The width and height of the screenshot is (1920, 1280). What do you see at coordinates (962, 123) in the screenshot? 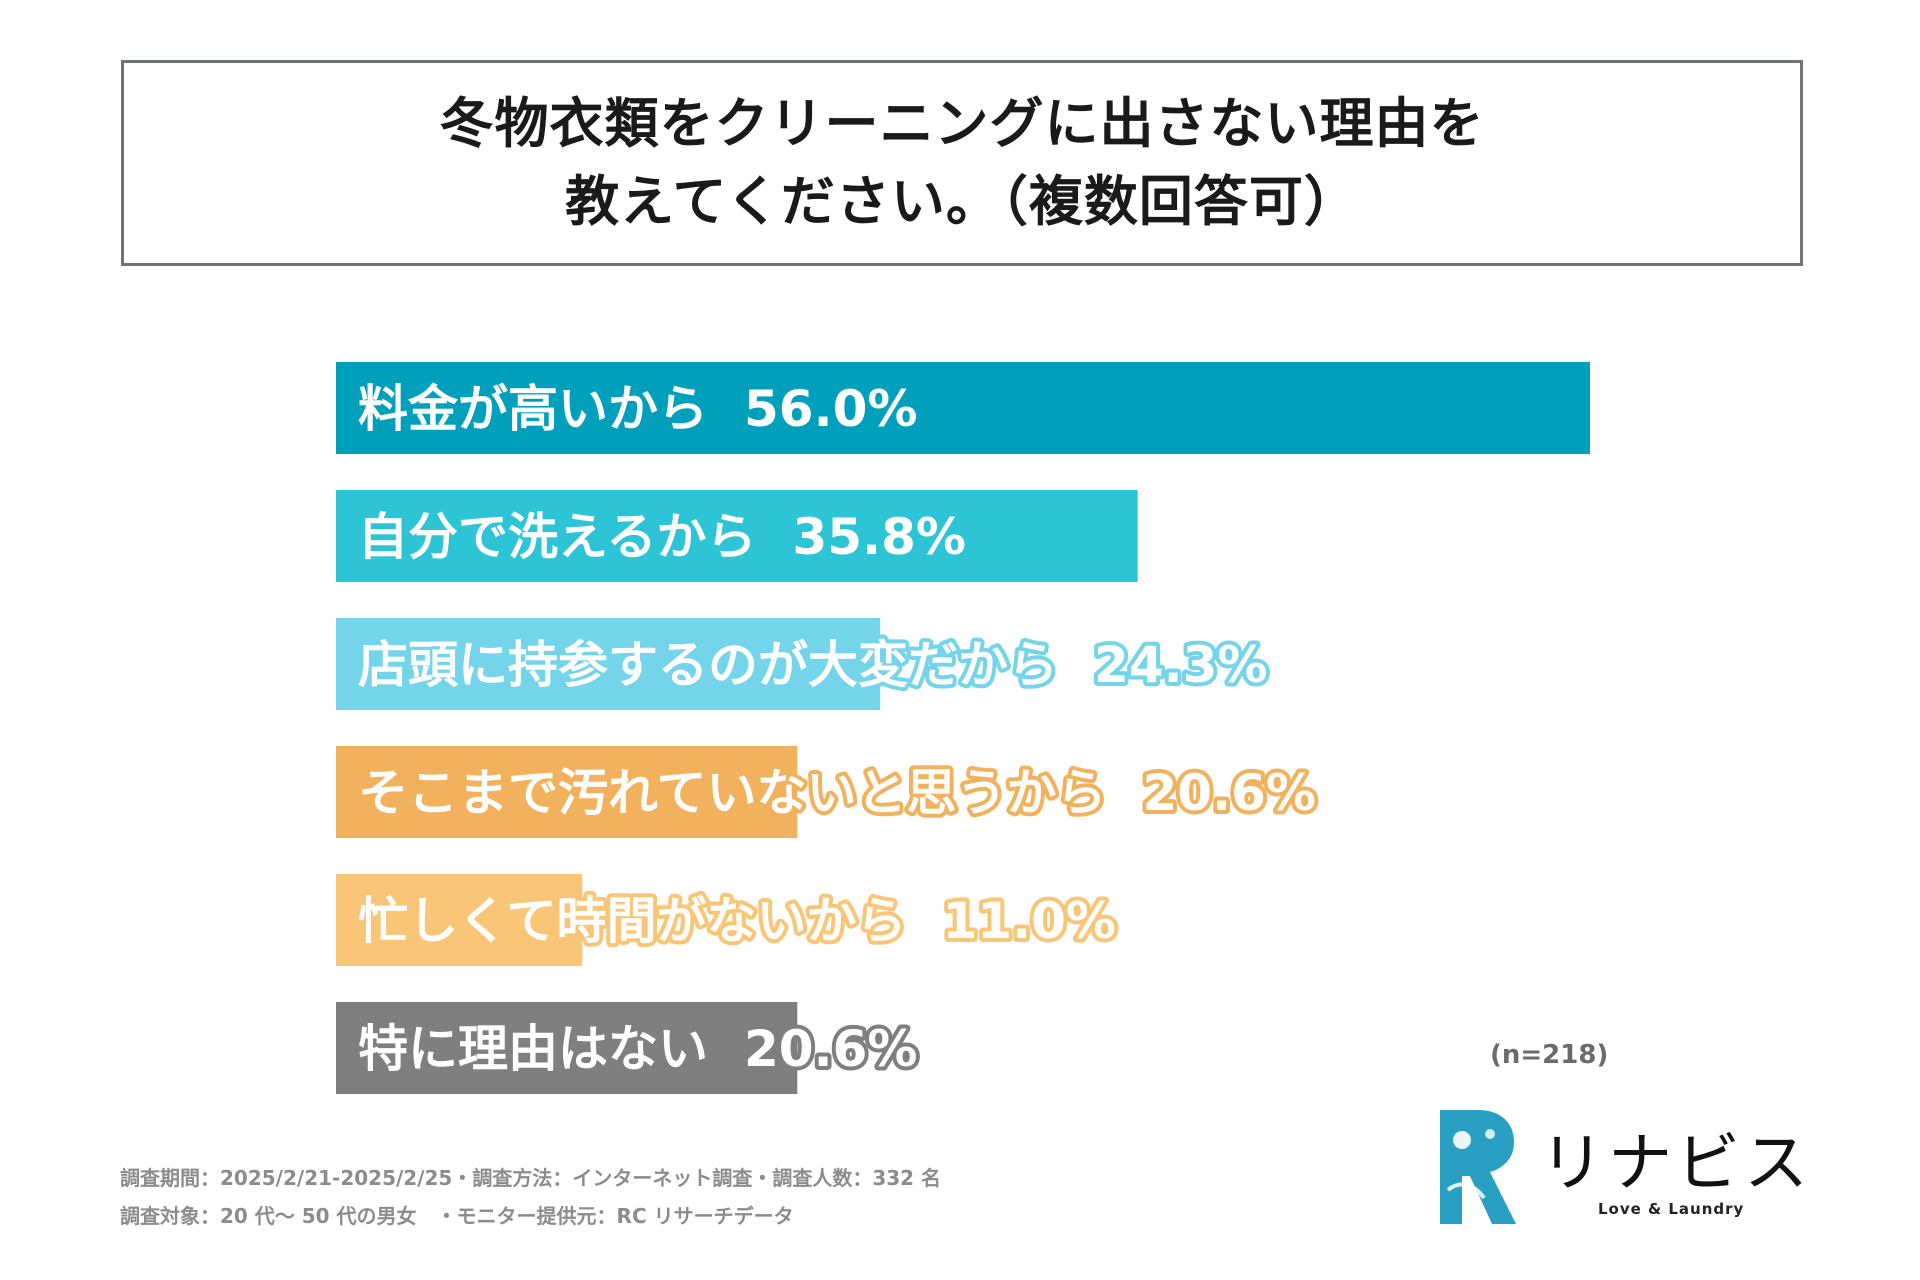
I see `chart-title-line-1: 冬物衣類をクリーニングに出さない理由を` at bounding box center [962, 123].